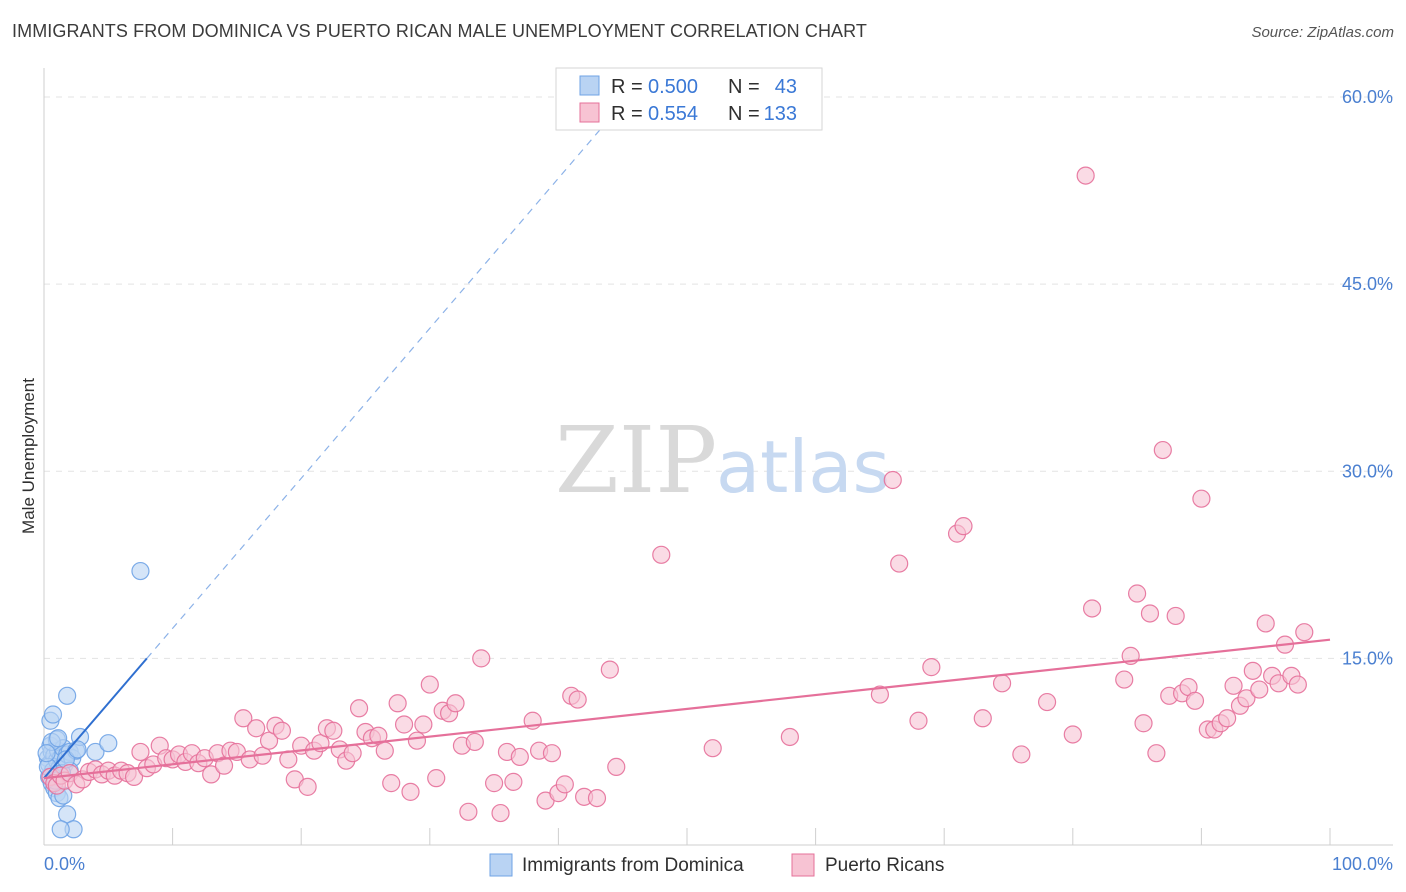  Describe the element at coordinates (744, 114) in the screenshot. I see `legend-n-label-puerto-ricans: N =` at that location.